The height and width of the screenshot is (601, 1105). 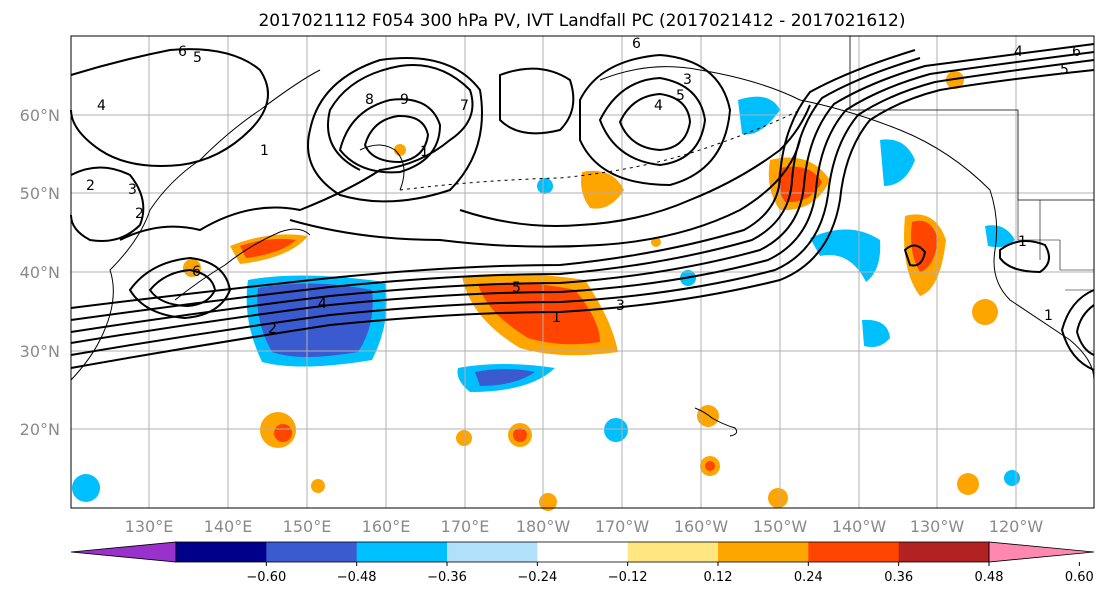 I want to click on latitude-labels: 60°N 50°N 40°N 30°N 20°N, so click(x=40, y=272).